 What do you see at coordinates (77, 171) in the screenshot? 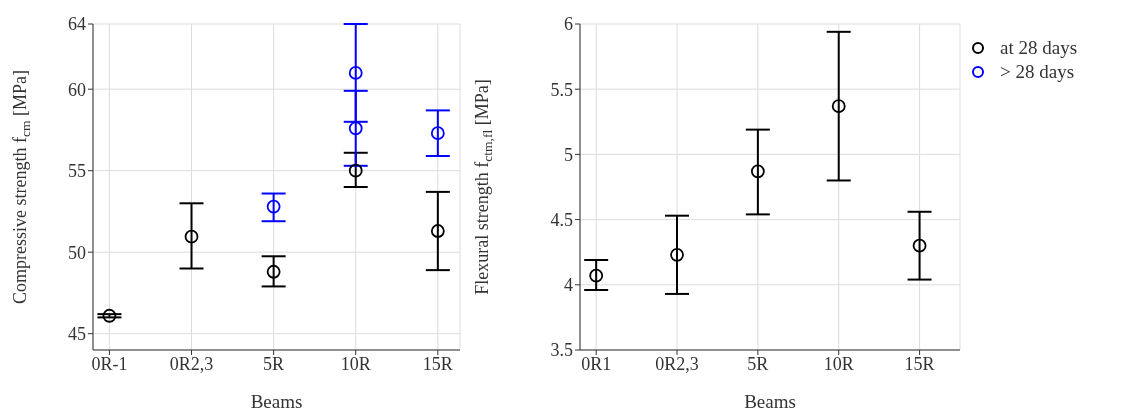
I see `y-tick-label: 55` at bounding box center [77, 171].